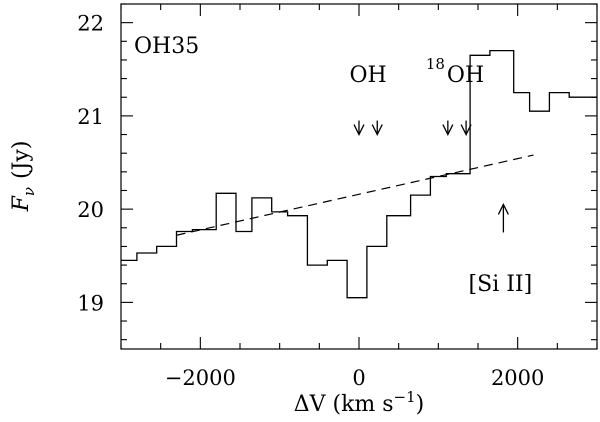  Describe the element at coordinates (90, 117) in the screenshot. I see `y-tick-label: 21` at that location.